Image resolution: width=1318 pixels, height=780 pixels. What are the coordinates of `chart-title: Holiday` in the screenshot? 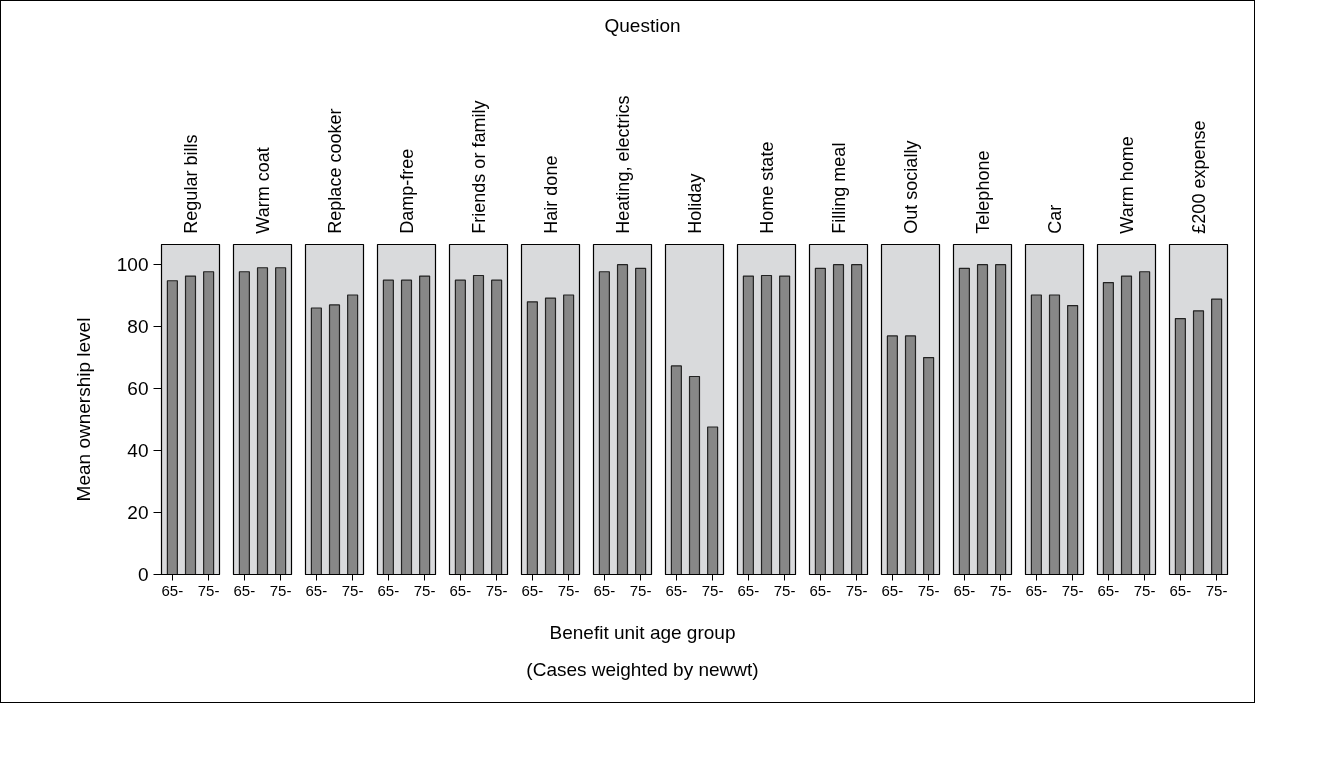 It's located at (694, 203).